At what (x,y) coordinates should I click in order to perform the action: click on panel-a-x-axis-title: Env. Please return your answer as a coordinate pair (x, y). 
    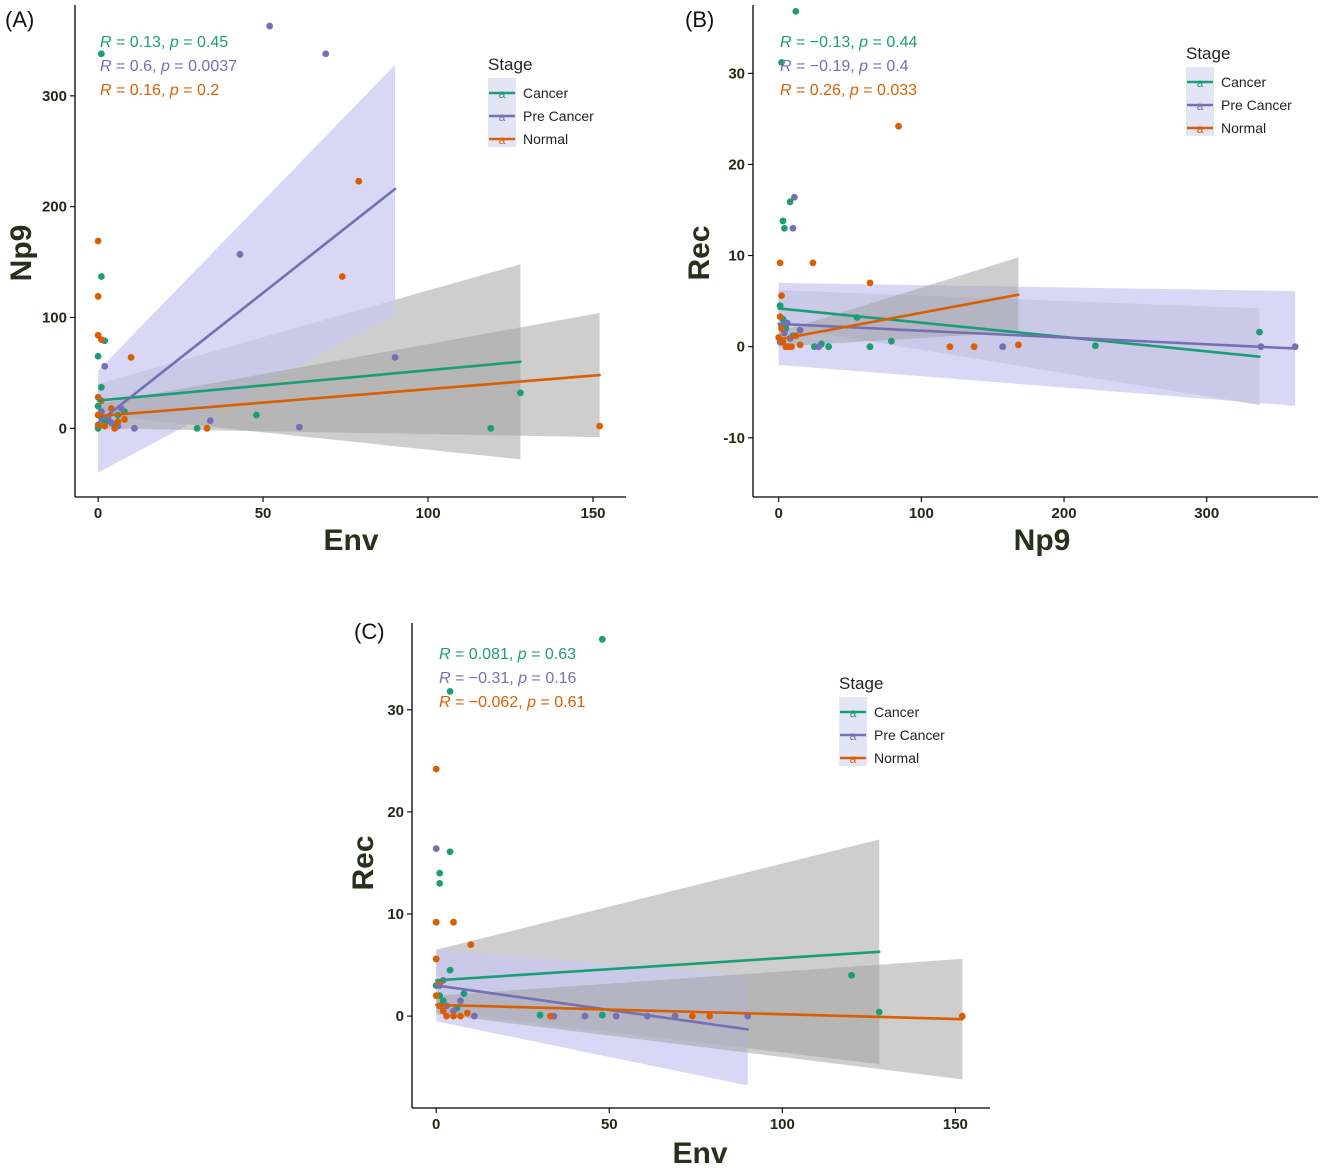
    Looking at the image, I should click on (350, 540).